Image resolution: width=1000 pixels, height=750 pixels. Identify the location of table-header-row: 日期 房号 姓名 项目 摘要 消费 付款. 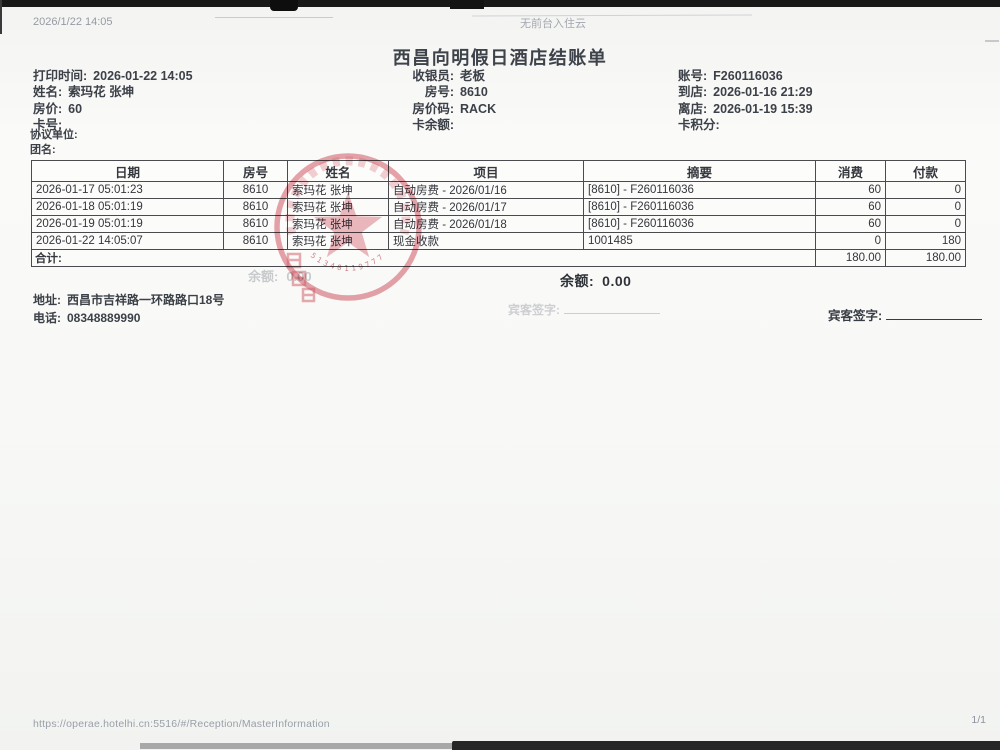
(498, 171).